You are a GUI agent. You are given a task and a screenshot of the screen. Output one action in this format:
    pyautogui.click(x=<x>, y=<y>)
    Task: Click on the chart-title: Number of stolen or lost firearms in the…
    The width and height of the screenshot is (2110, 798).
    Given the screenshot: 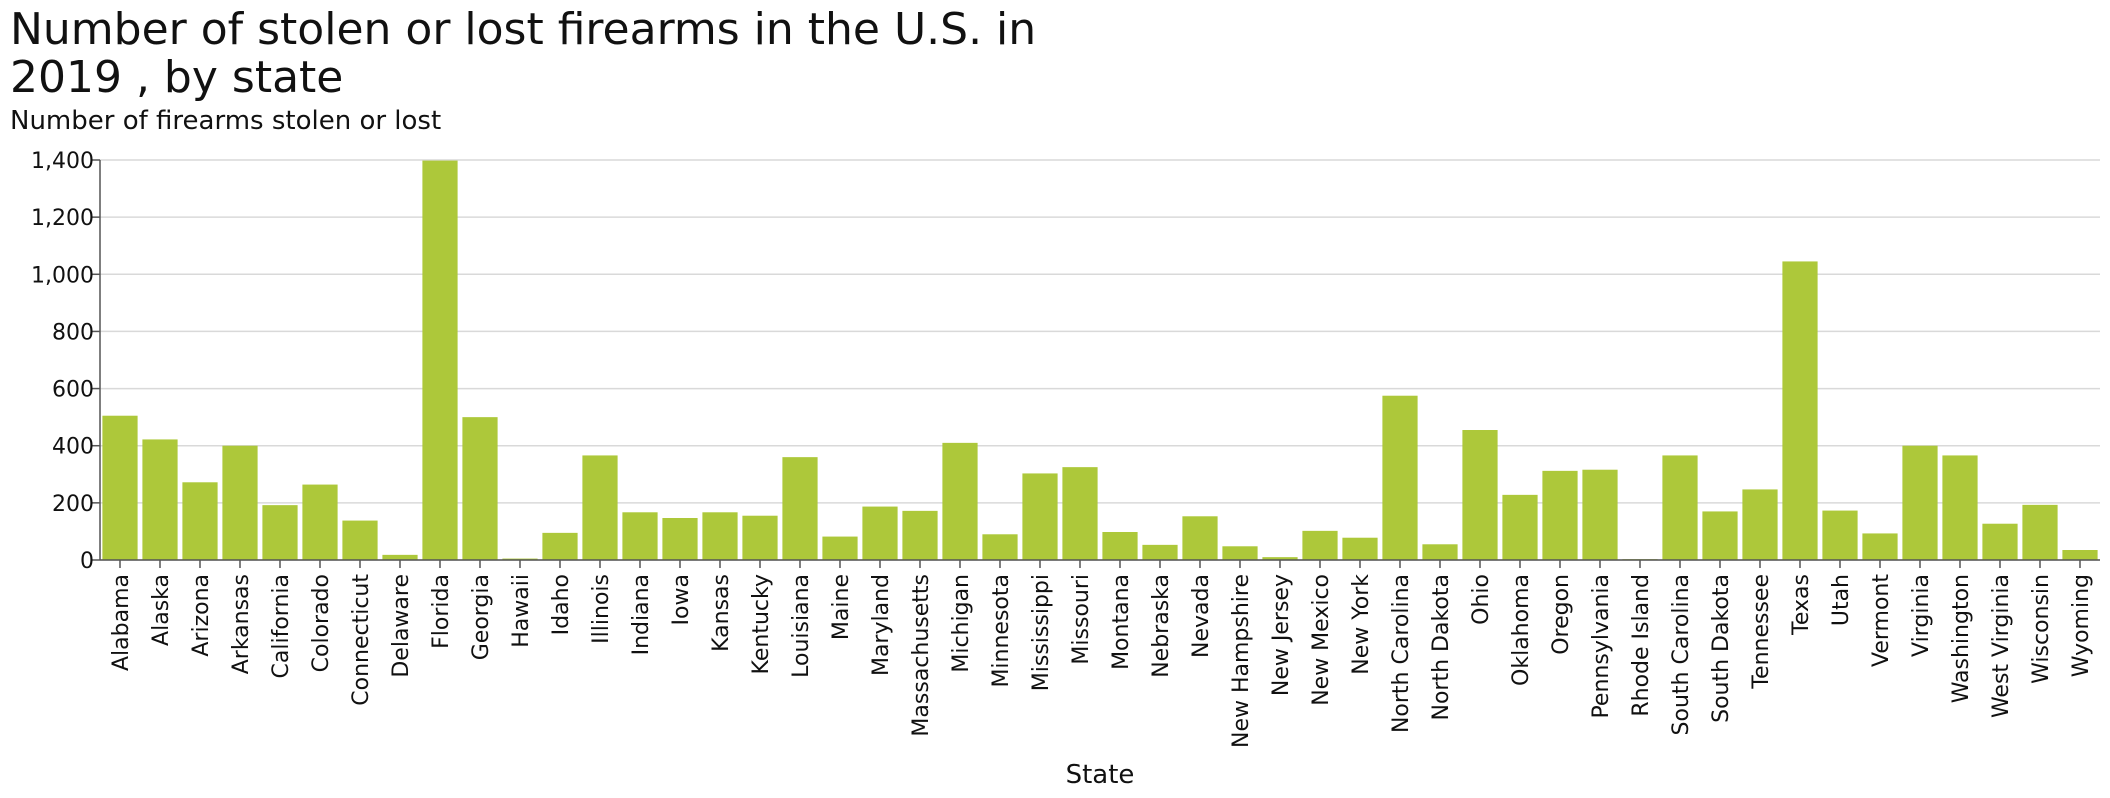 What is the action you would take?
    pyautogui.click(x=523, y=53)
    